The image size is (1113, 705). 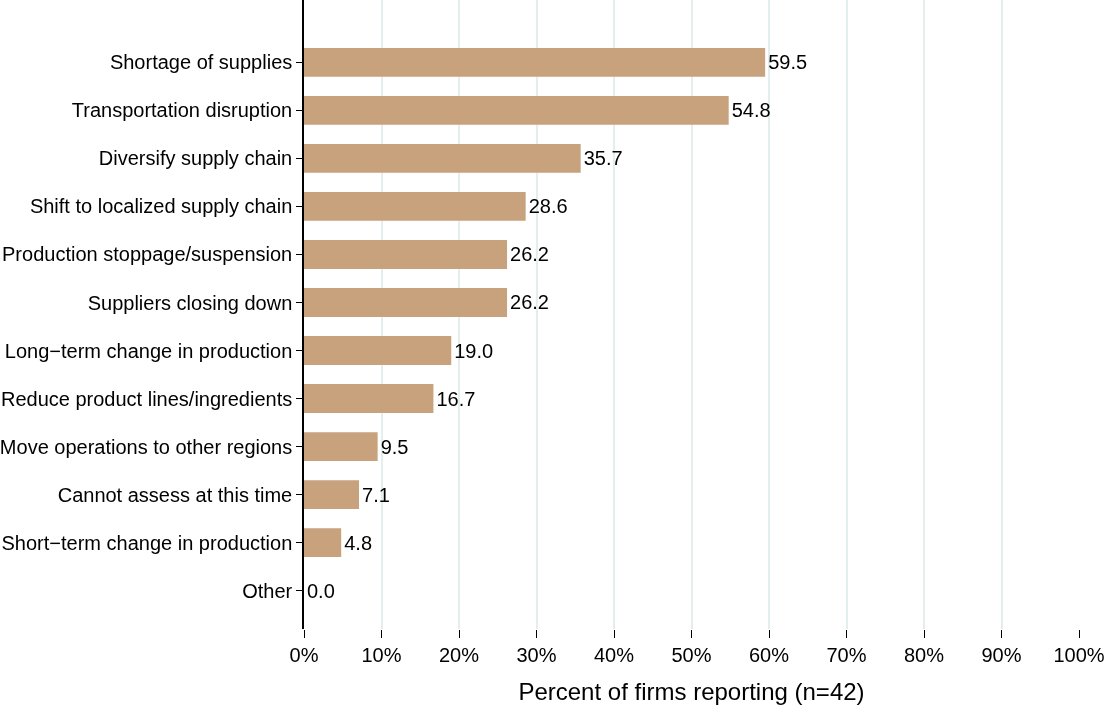 I want to click on x-tick-label: 20%, so click(x=459, y=655).